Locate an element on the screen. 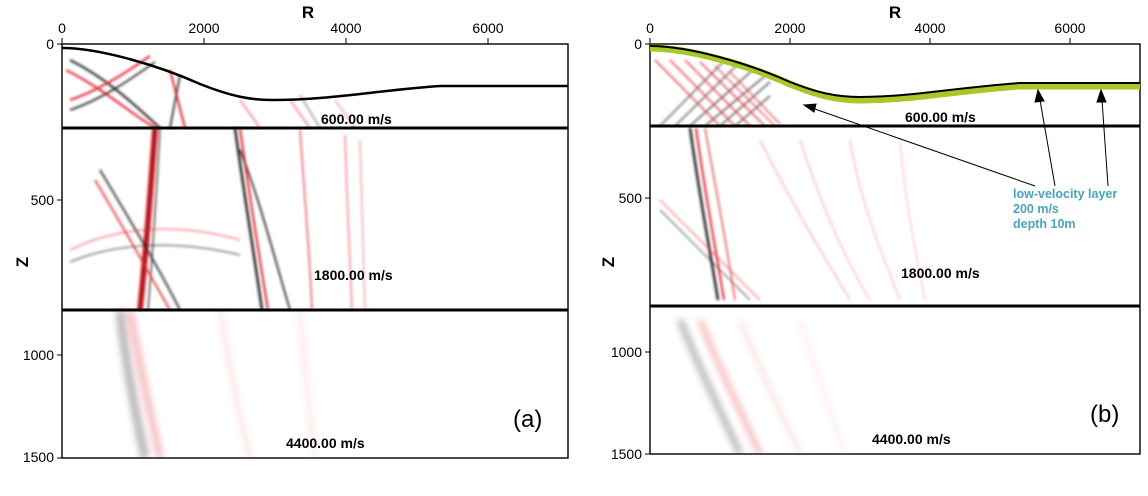 The image size is (1148, 496). low-velocity-layer-band is located at coordinates (894, 74).